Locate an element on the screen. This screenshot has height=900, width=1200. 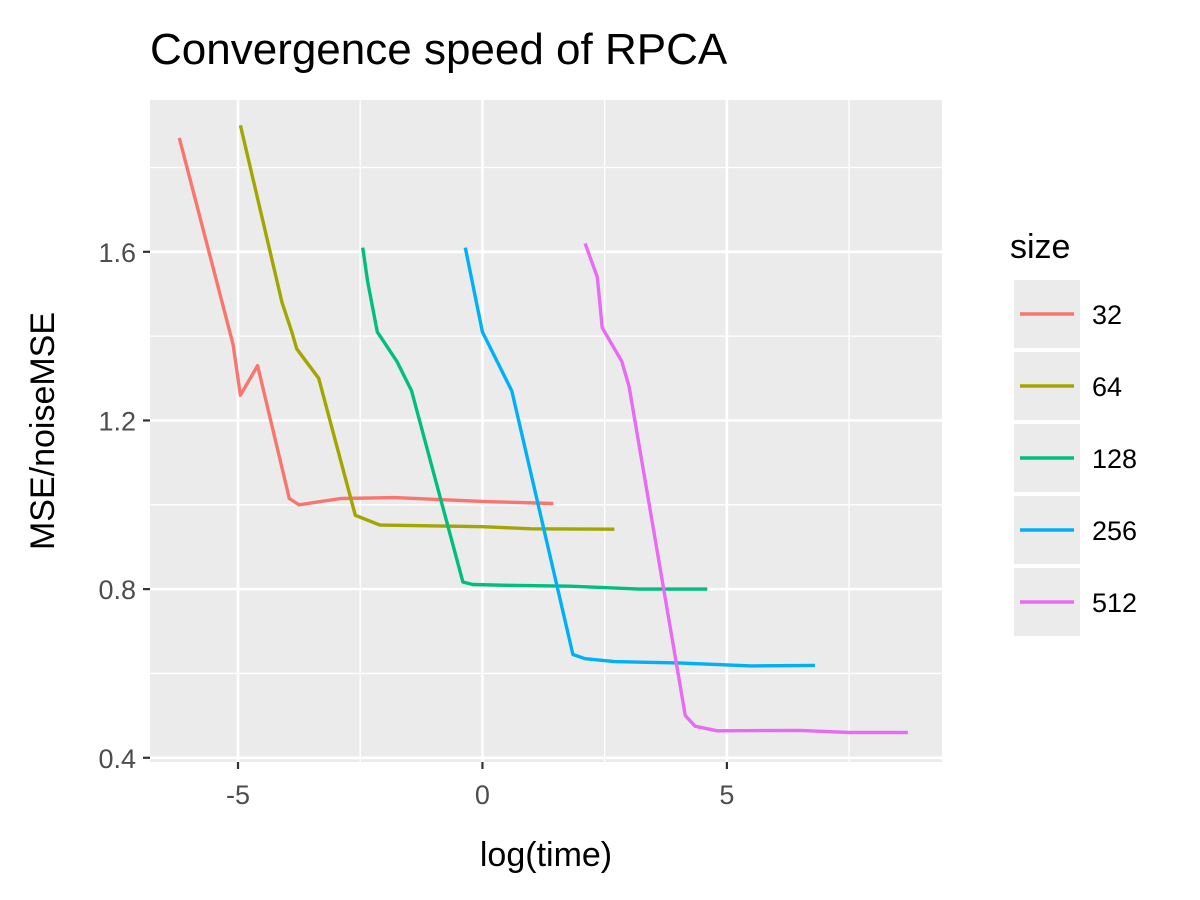
x-axis-title: log(time) is located at coordinates (546, 855).